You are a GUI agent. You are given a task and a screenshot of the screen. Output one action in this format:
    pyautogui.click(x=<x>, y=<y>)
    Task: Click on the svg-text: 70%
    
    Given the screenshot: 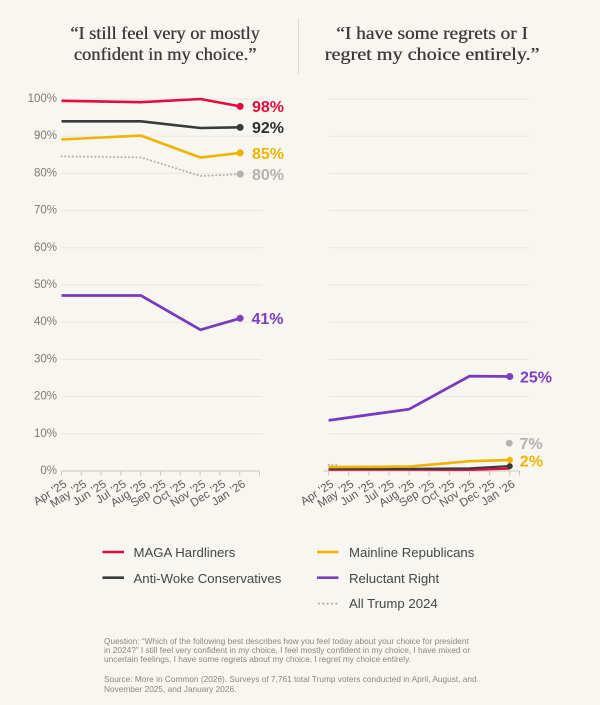 What is the action you would take?
    pyautogui.click(x=45, y=211)
    